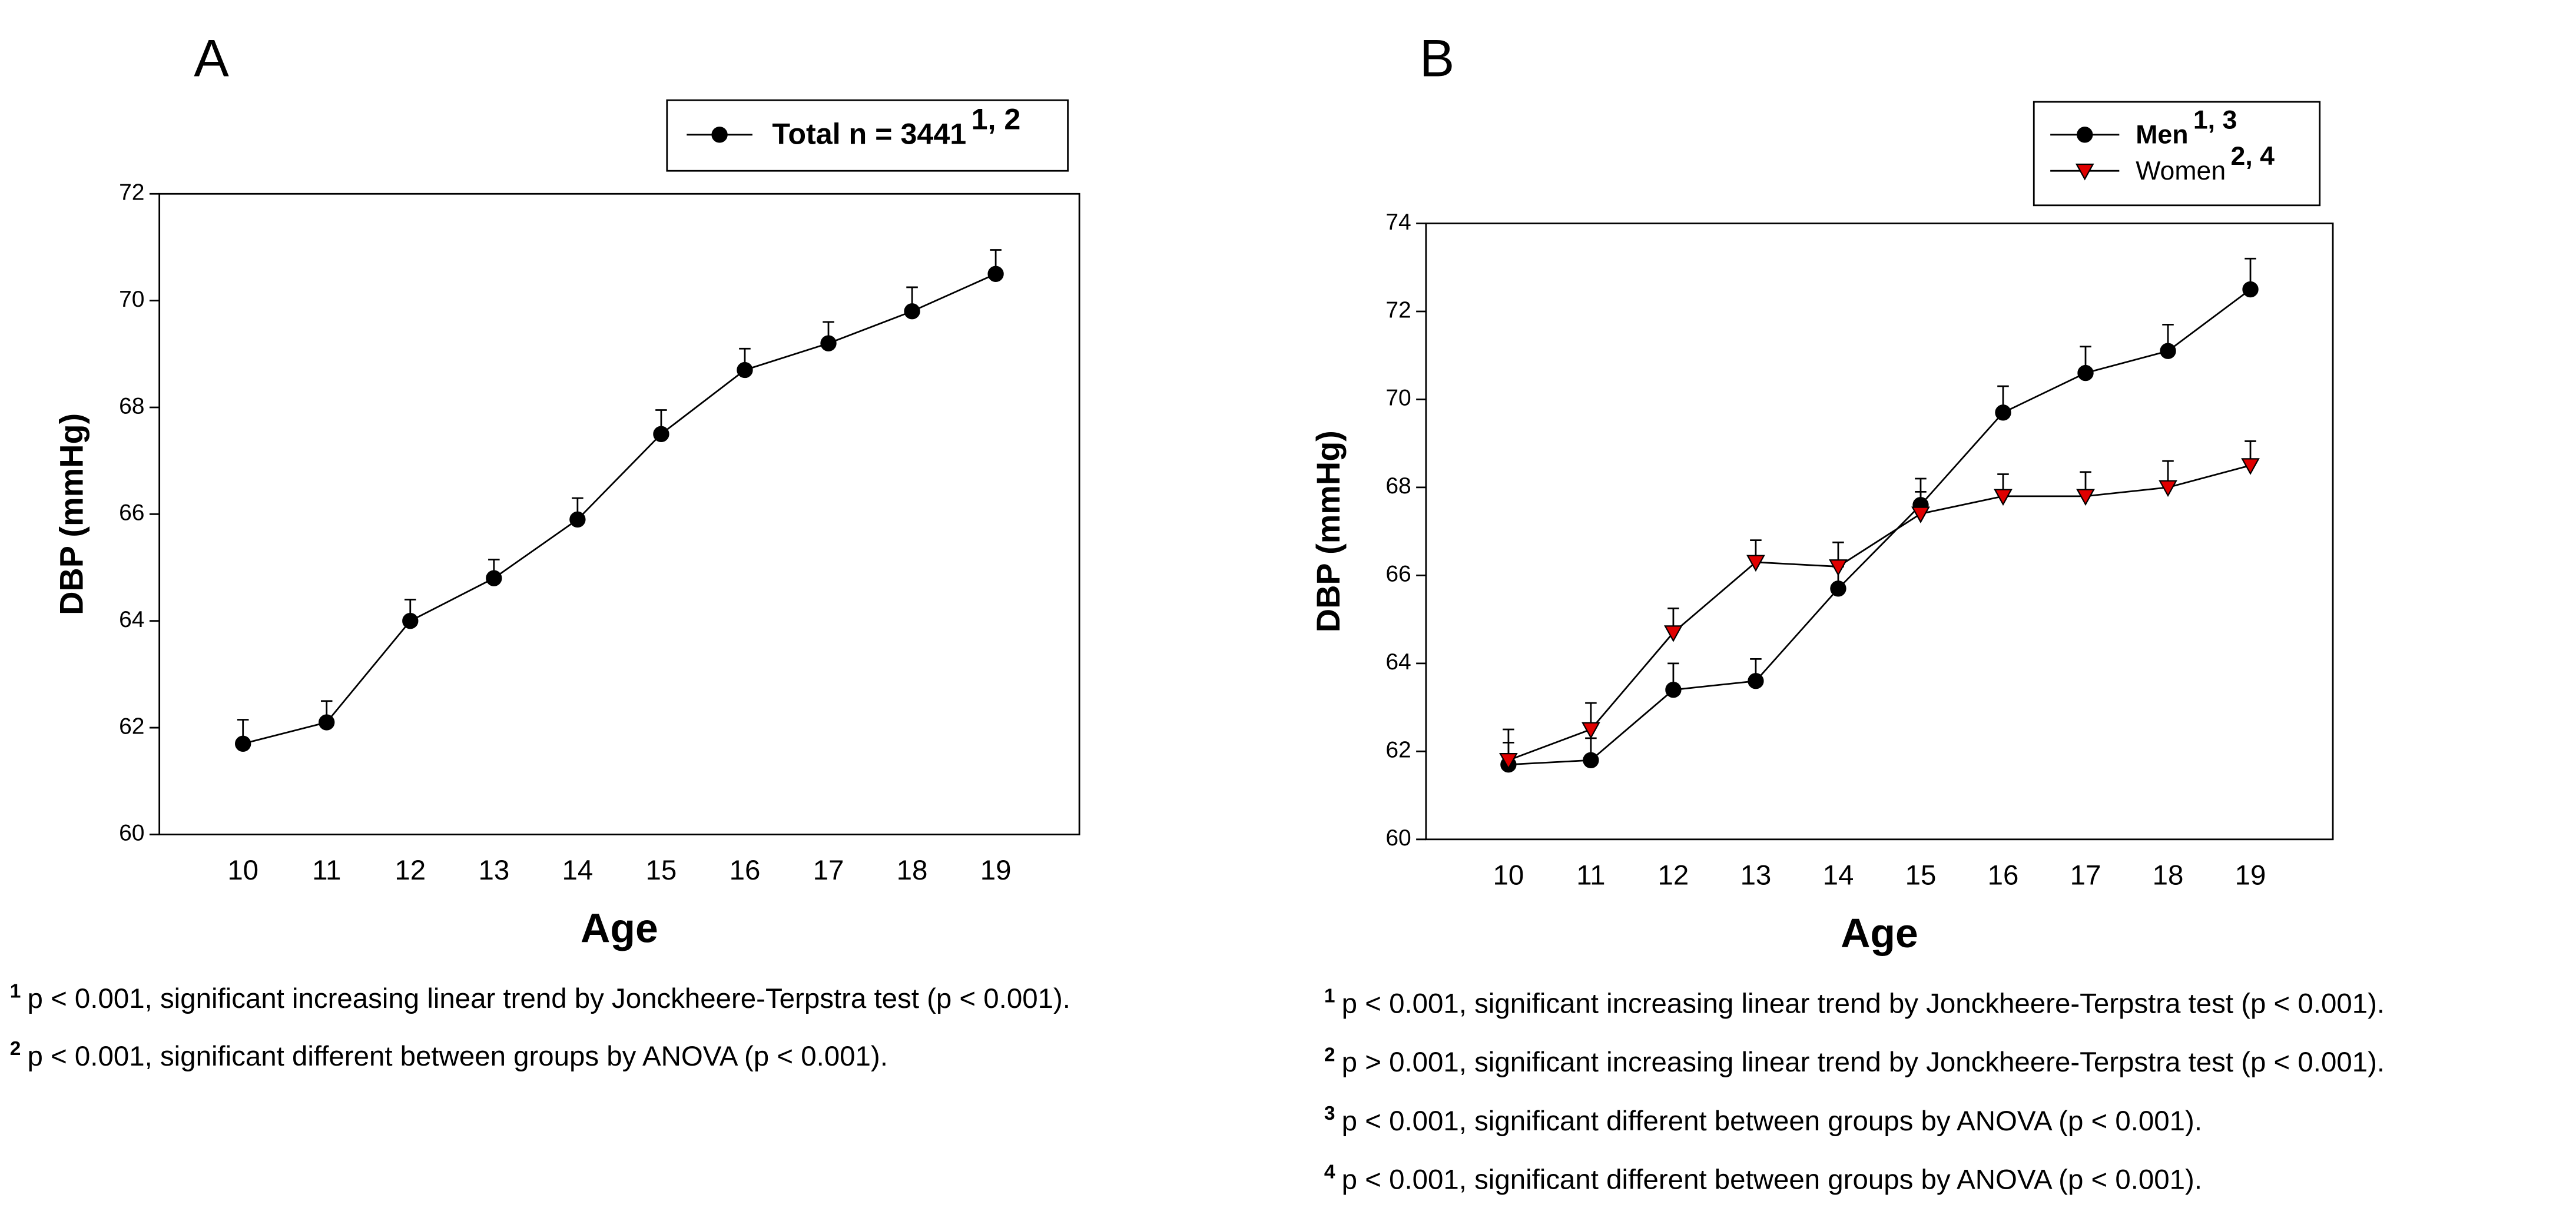 The image size is (2576, 1231). I want to click on y-tick-label: 66, so click(1398, 574).